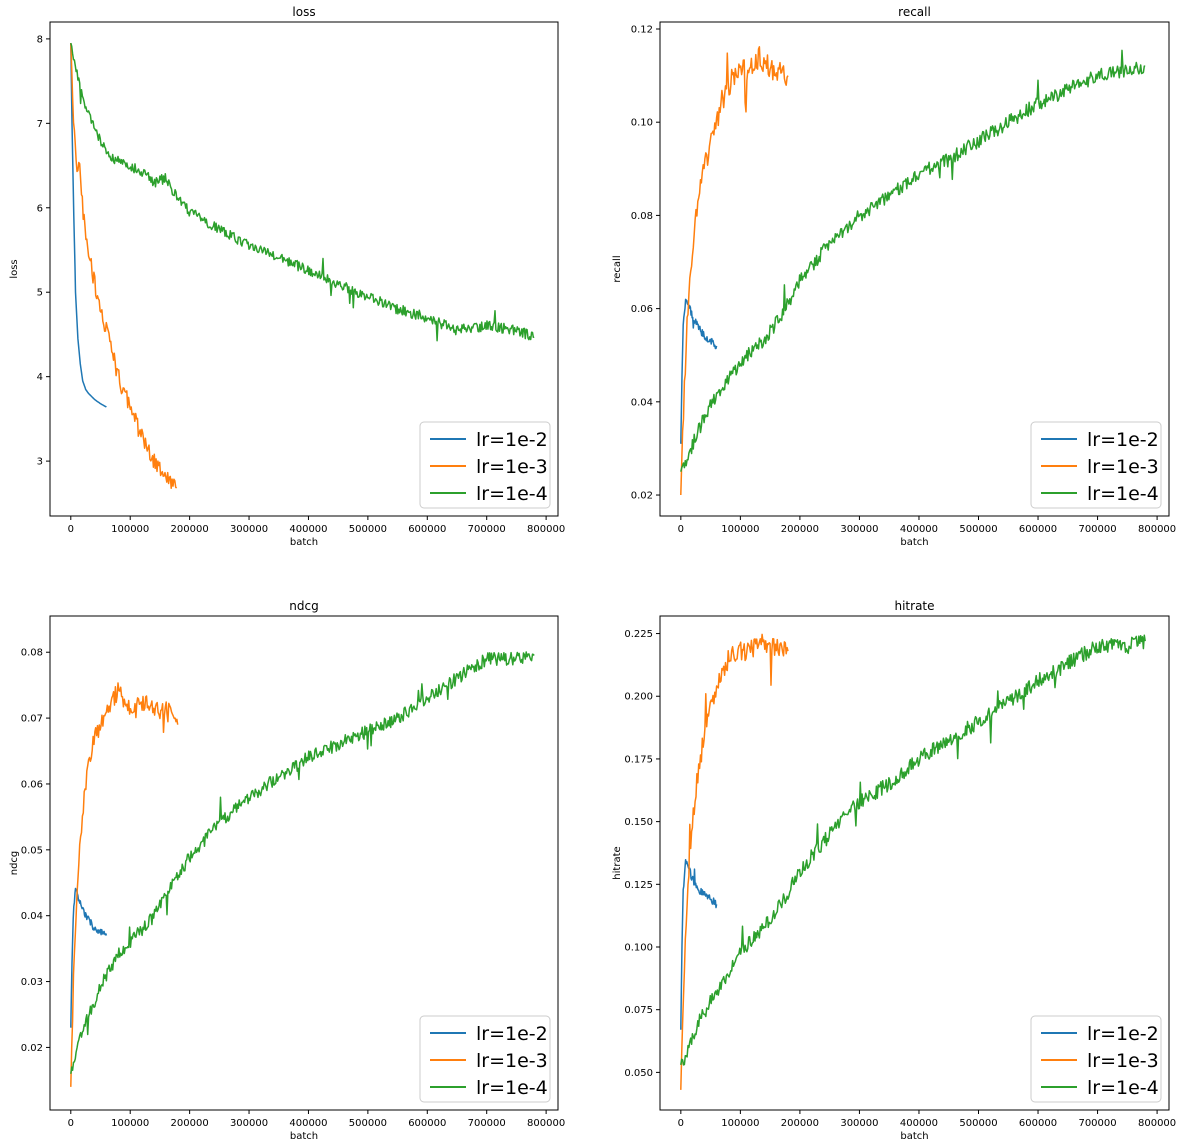 The image size is (1180, 1148). Describe the element at coordinates (40, 293) in the screenshot. I see `y-tick-label: 5` at that location.